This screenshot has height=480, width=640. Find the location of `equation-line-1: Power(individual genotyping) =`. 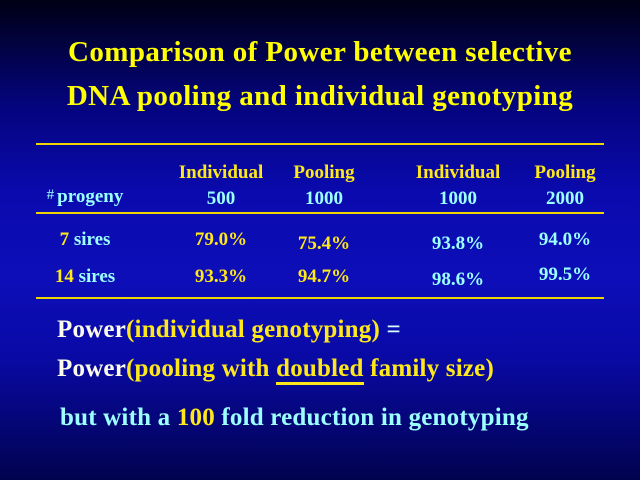

equation-line-1: Power(individual genotyping) = is located at coordinates (229, 330).